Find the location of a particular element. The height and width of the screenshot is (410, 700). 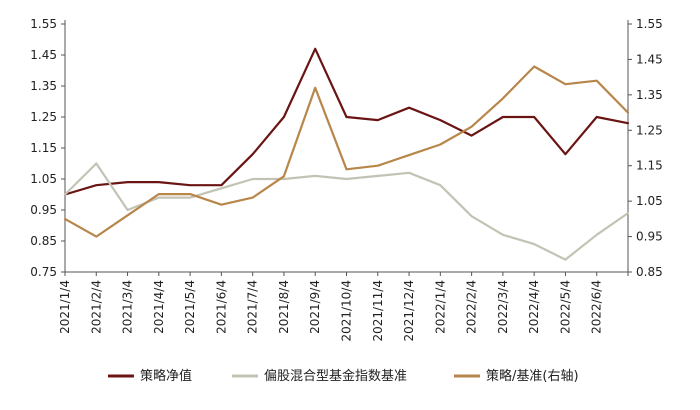

x-tick-label: 2021/6/4 is located at coordinates (221, 307).